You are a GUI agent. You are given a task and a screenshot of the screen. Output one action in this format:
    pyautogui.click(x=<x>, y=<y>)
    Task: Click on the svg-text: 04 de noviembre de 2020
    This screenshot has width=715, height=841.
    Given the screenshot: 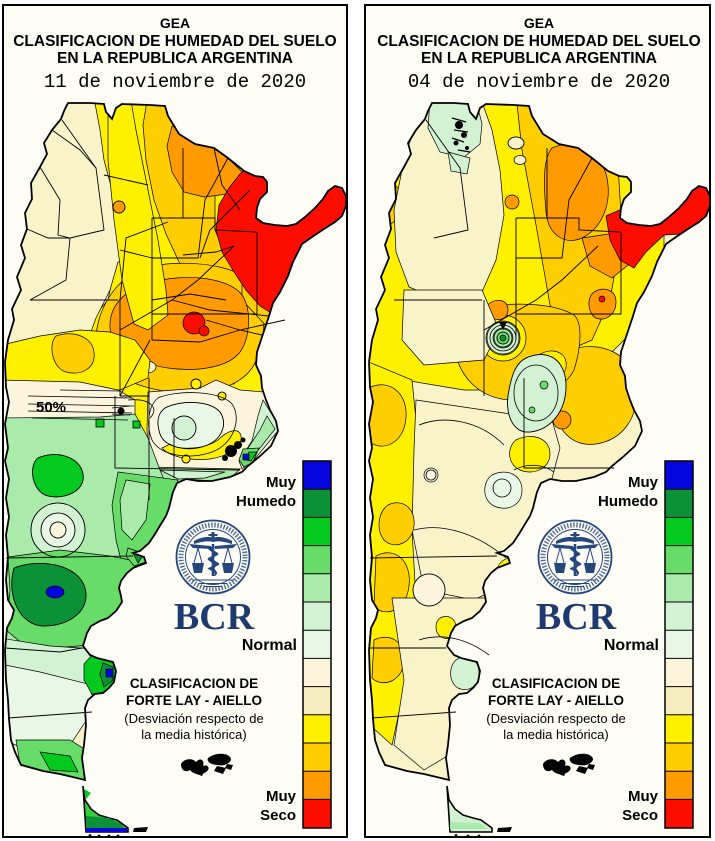 What is the action you would take?
    pyautogui.click(x=539, y=82)
    